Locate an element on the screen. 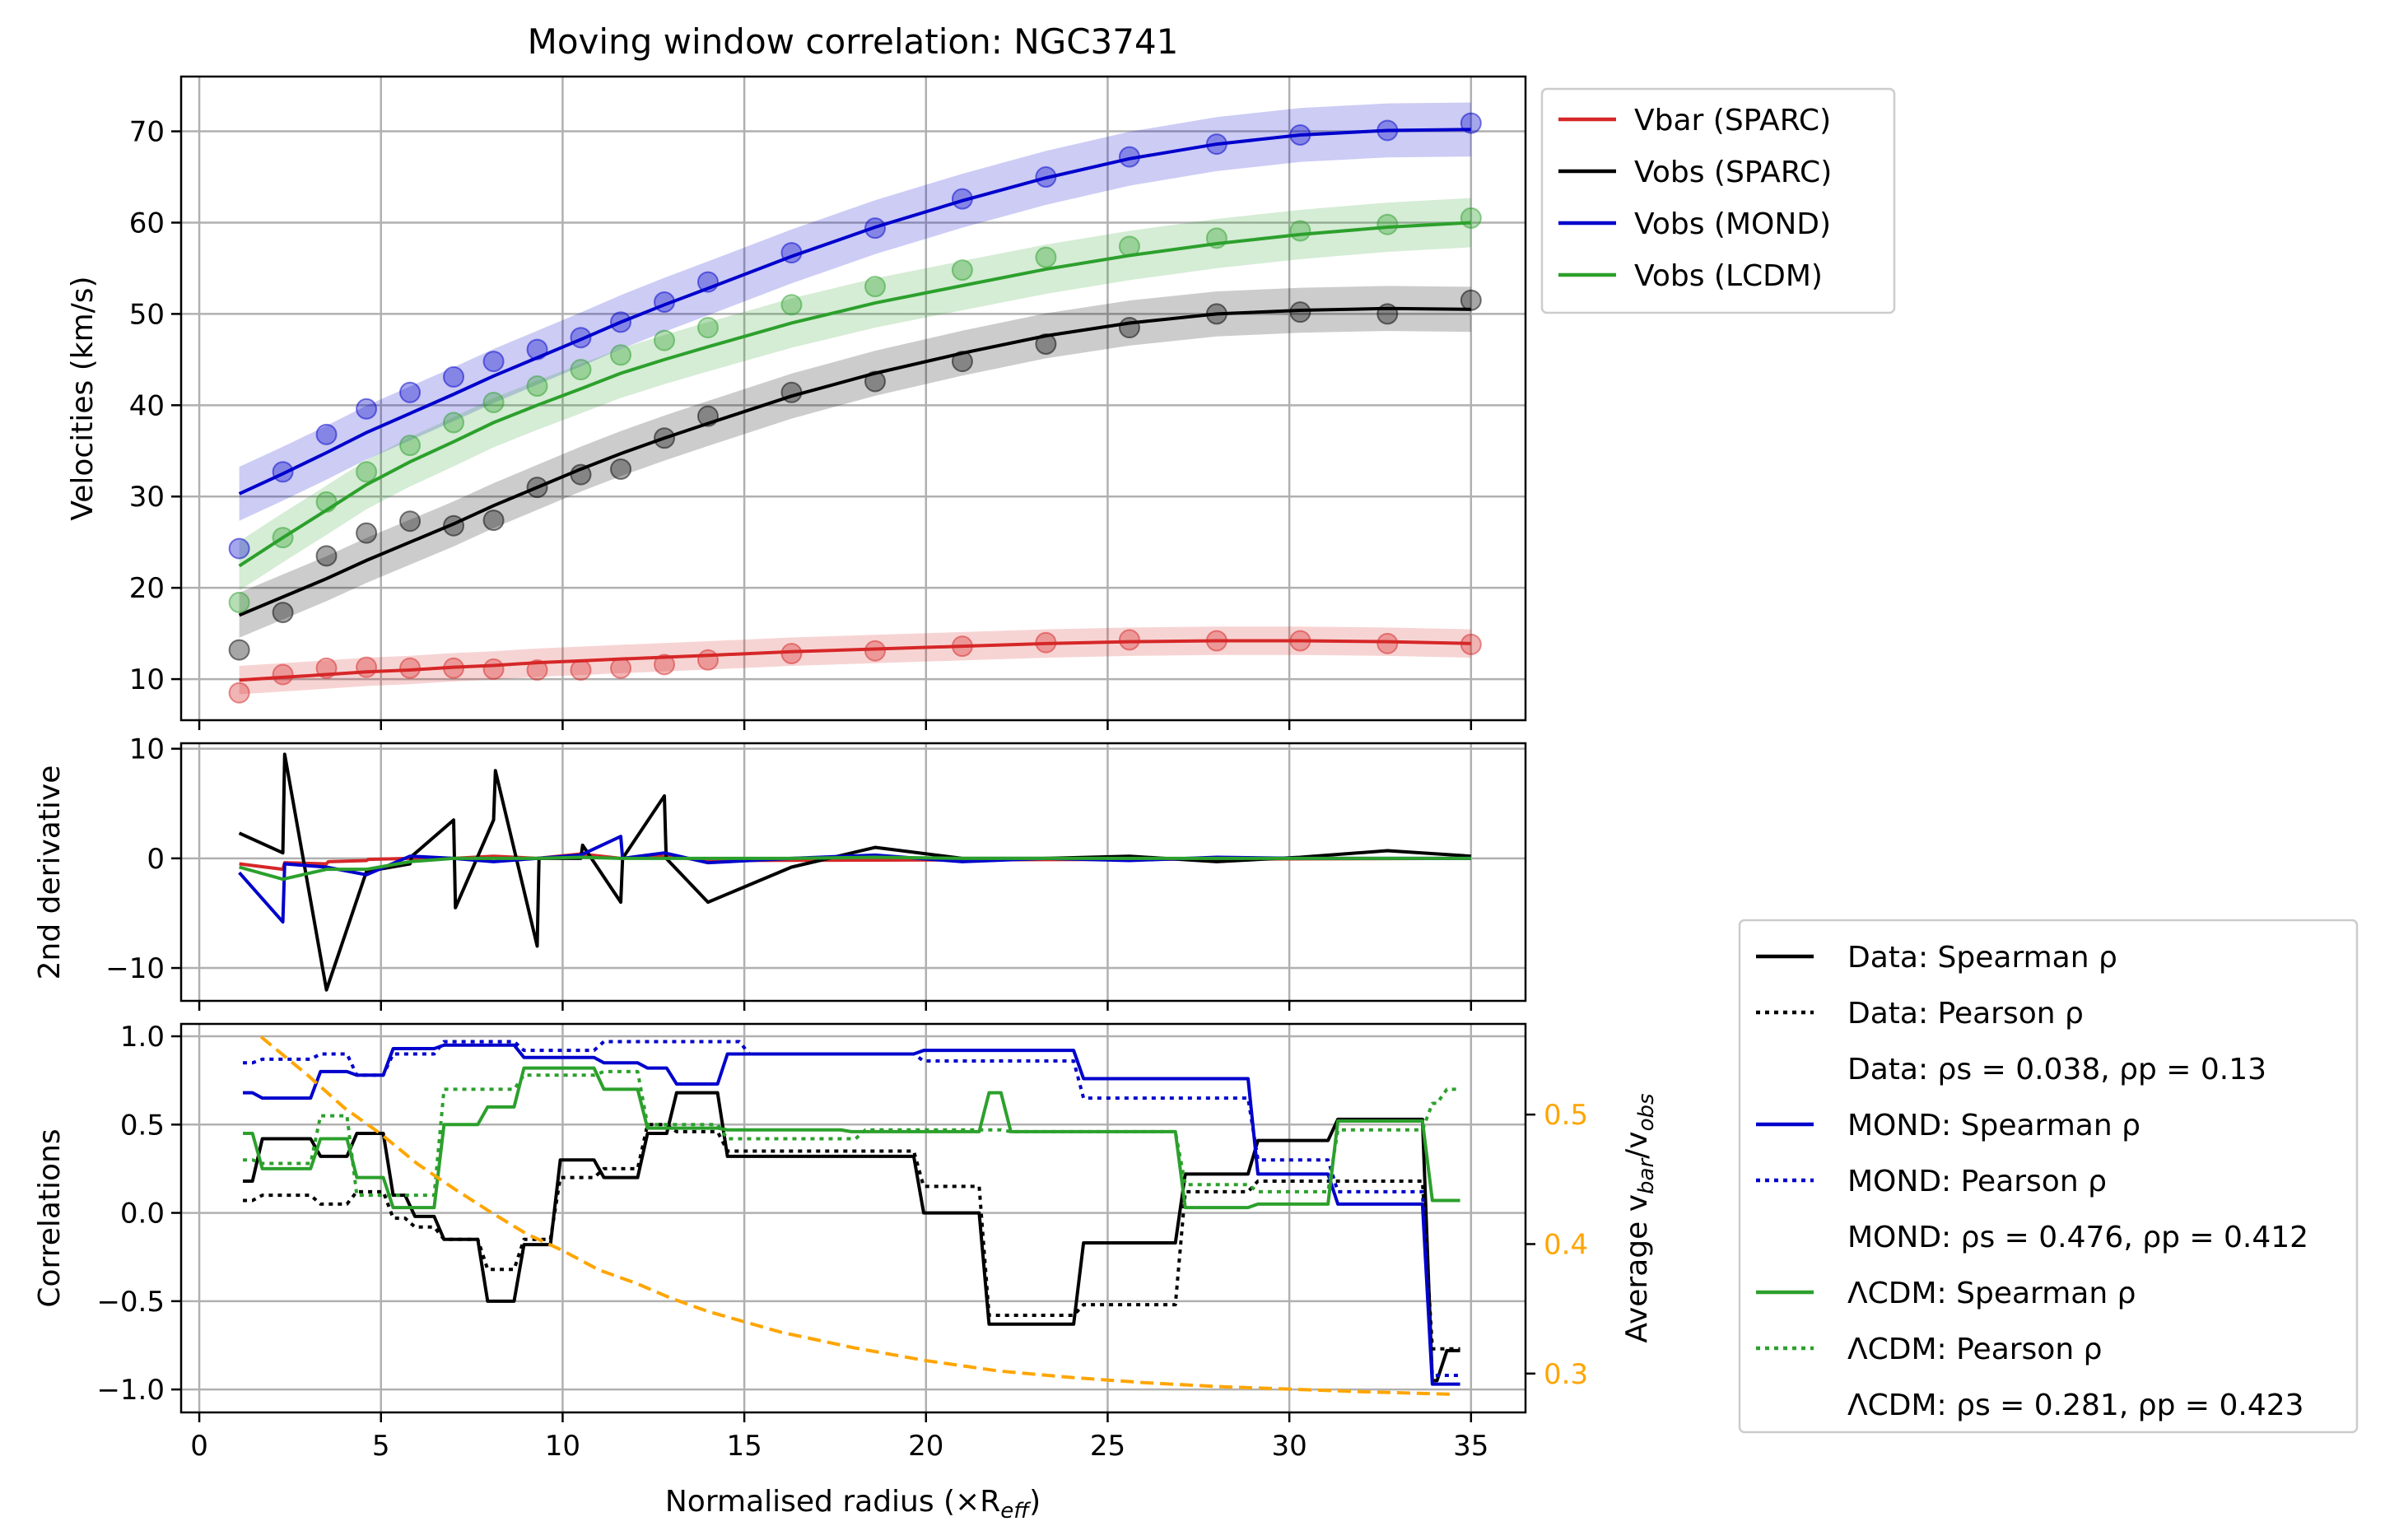  y-tick-label: −0.5 is located at coordinates (131, 1302).